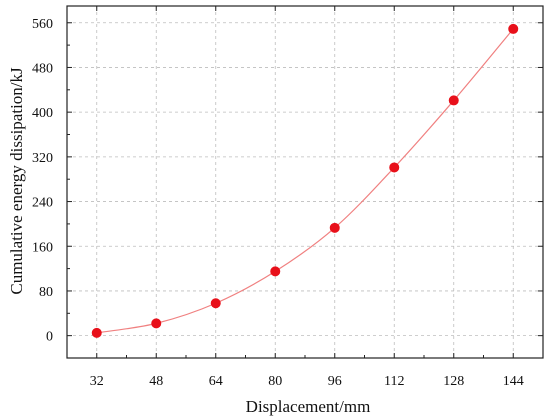  What do you see at coordinates (275, 381) in the screenshot?
I see `x-tick-label: 80` at bounding box center [275, 381].